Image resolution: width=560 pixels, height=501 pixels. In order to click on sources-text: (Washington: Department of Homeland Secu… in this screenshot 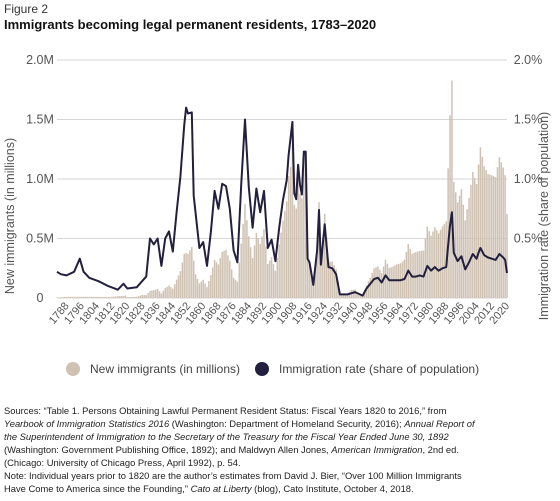, I will do `click(287, 423)`.